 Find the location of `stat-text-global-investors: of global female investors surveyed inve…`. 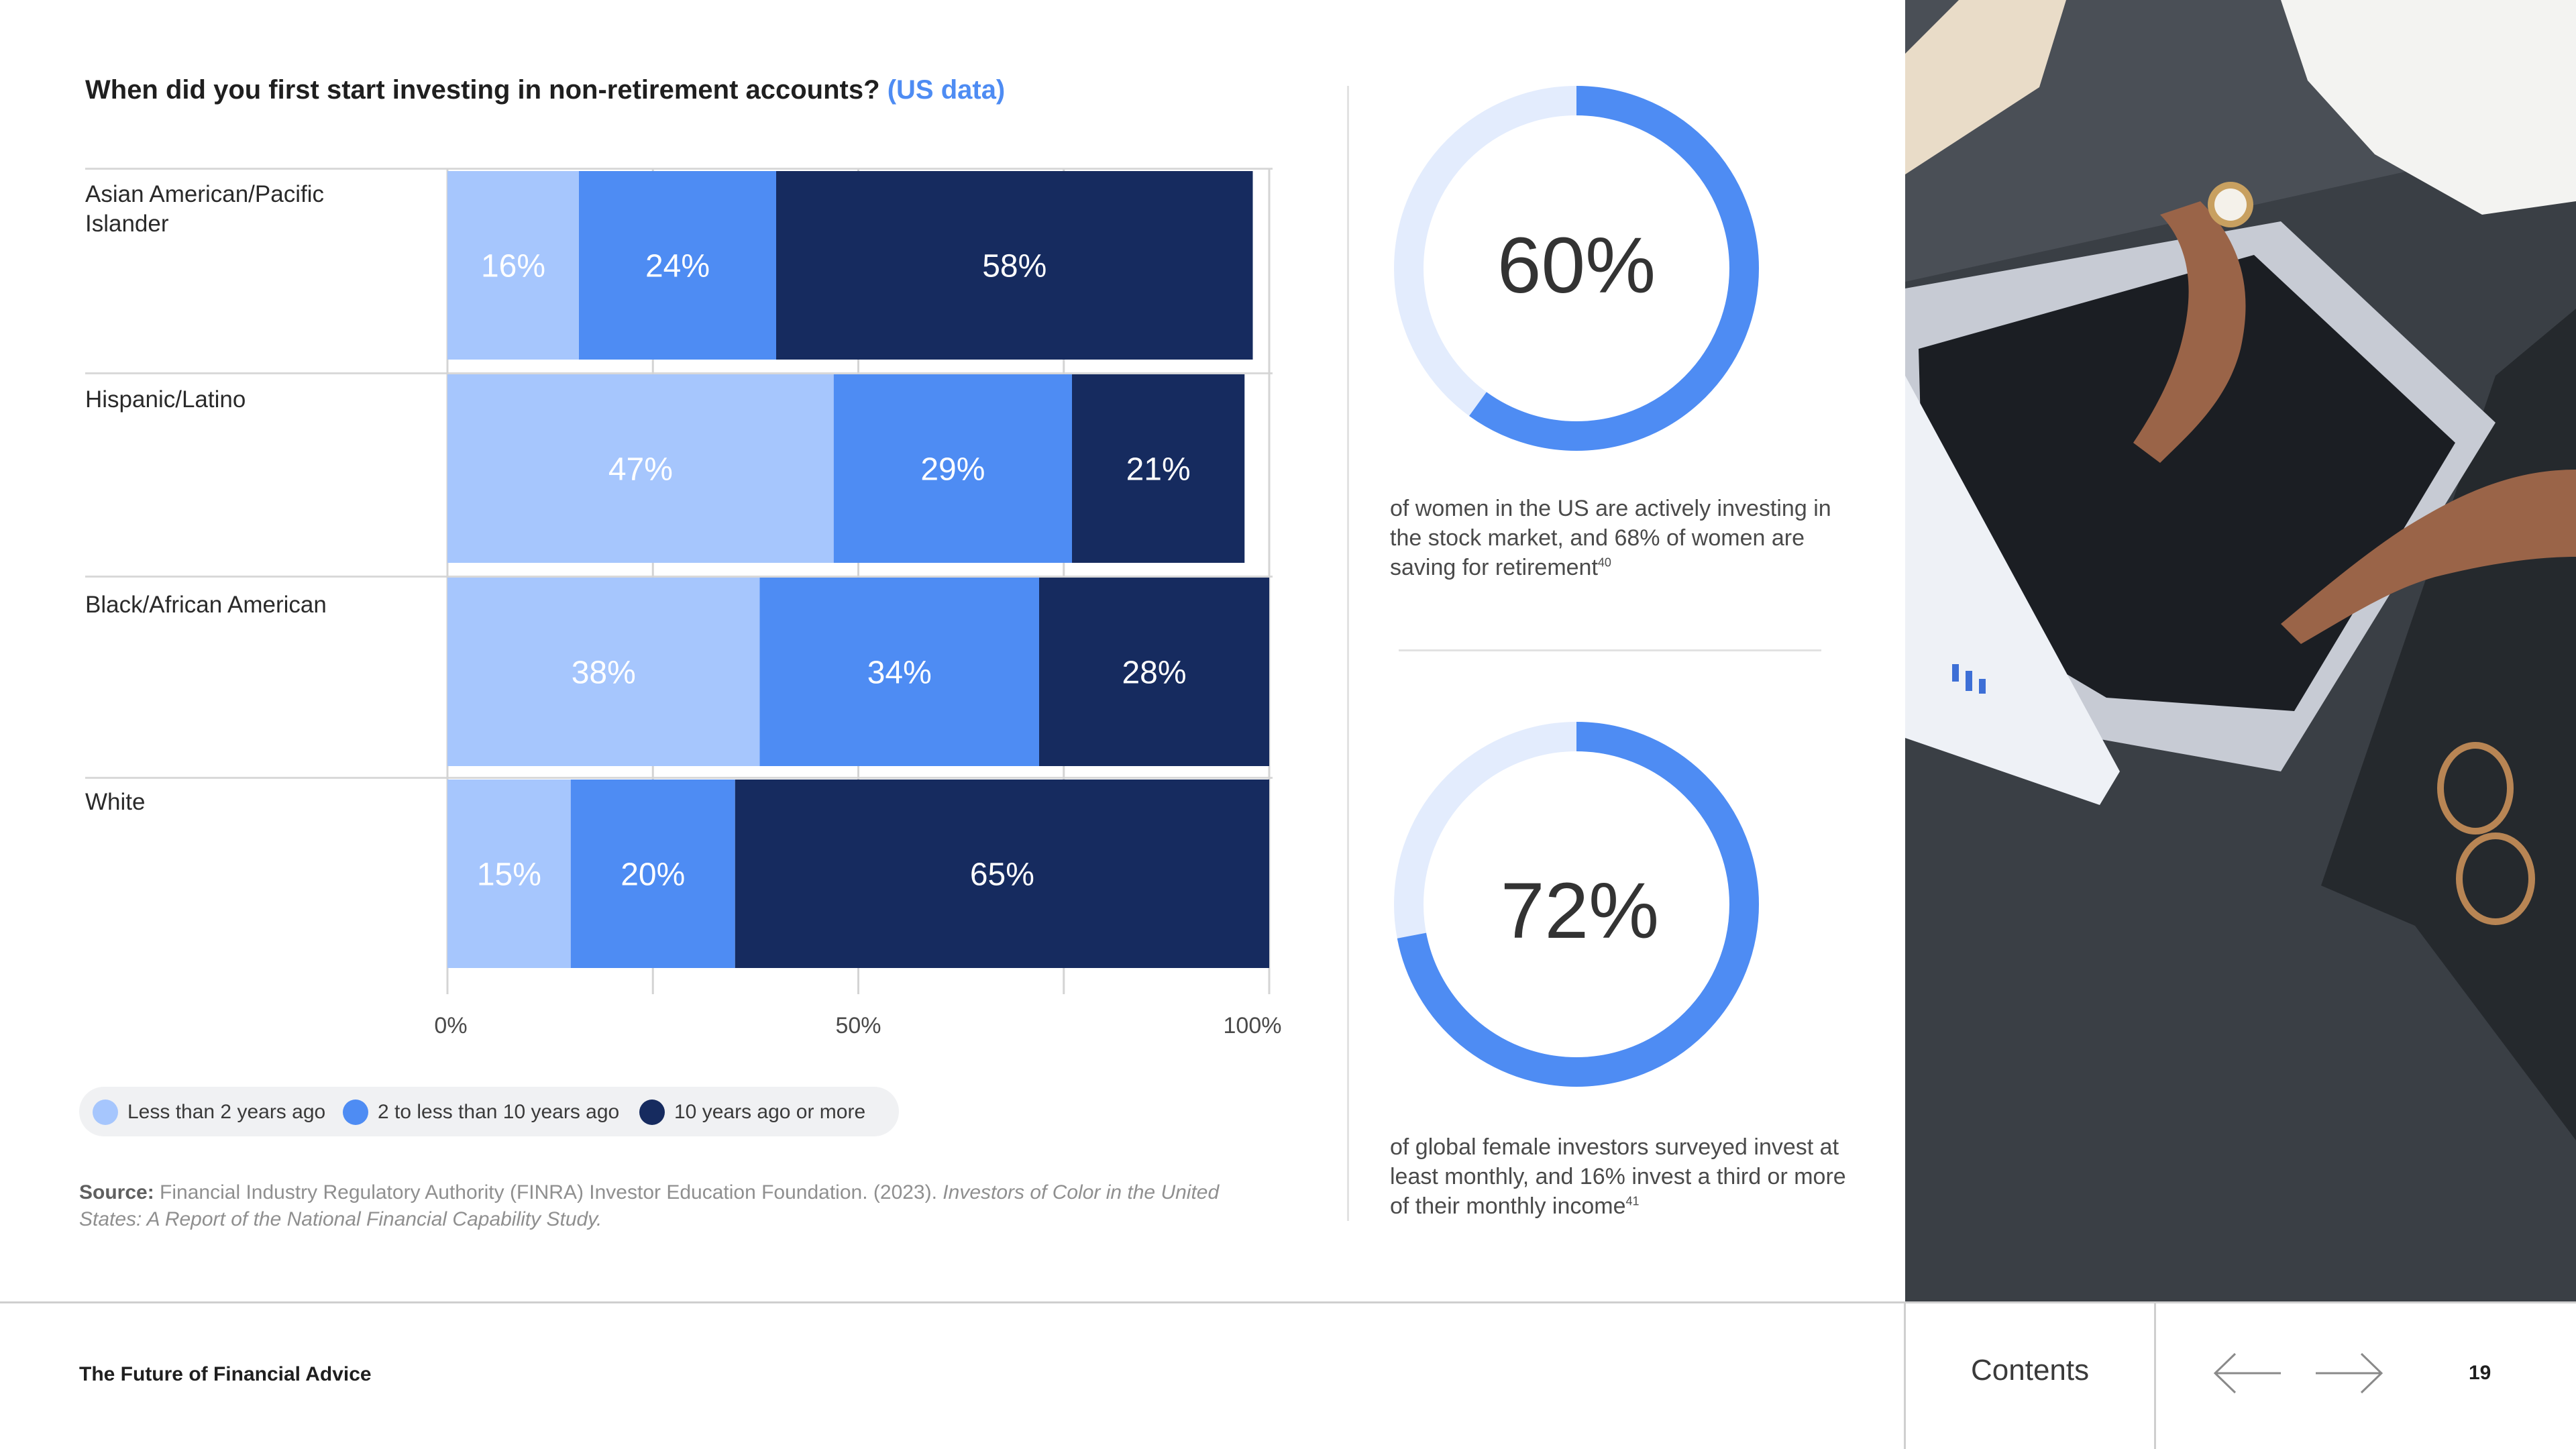

stat-text-global-investors: of global female investors surveyed inve… is located at coordinates (1618, 1176).